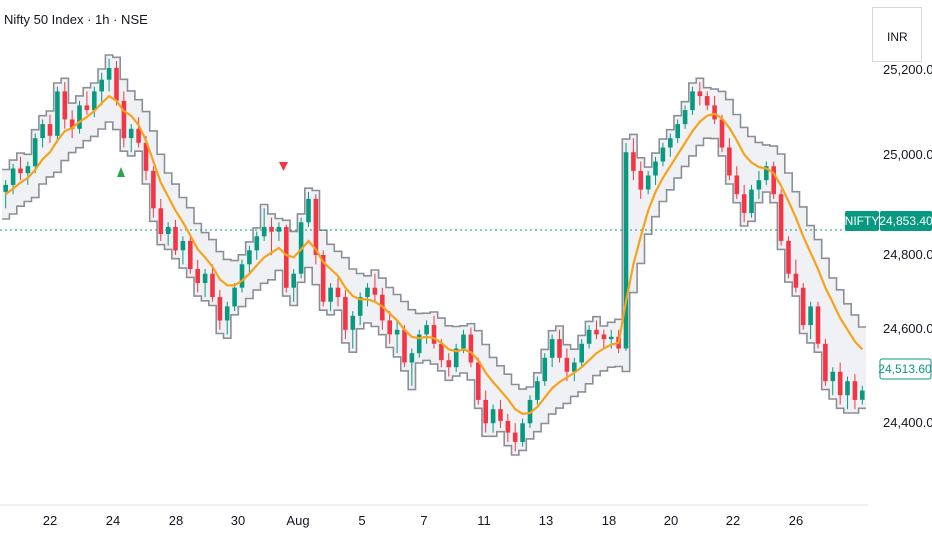 The image size is (932, 555). I want to click on time-axis-label: 28, so click(176, 520).